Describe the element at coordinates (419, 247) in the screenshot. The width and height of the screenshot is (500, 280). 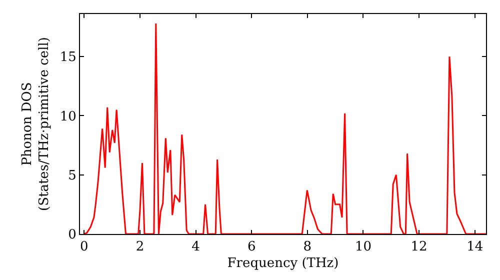
I see `x-tick-label: 12` at that location.